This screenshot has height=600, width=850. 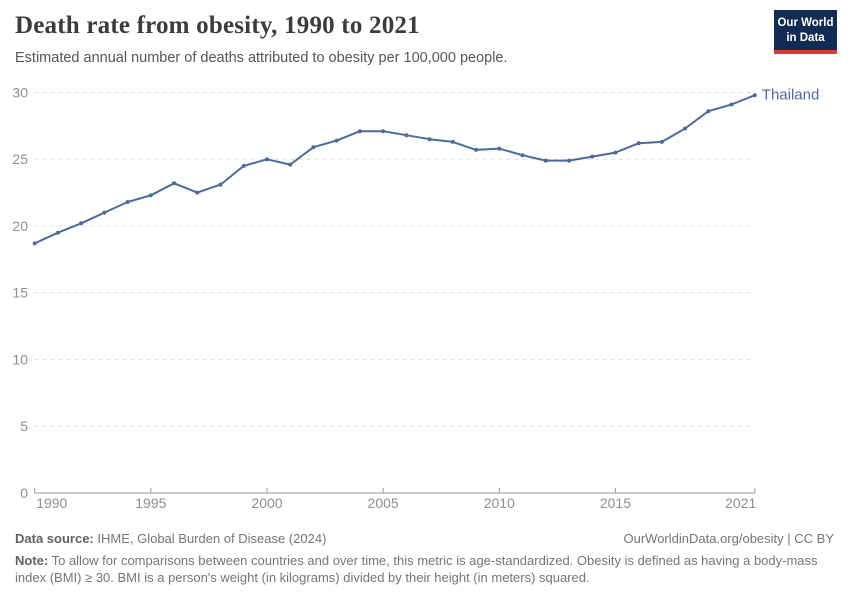 What do you see at coordinates (791, 95) in the screenshot?
I see `series-label-thailand: Thailand` at bounding box center [791, 95].